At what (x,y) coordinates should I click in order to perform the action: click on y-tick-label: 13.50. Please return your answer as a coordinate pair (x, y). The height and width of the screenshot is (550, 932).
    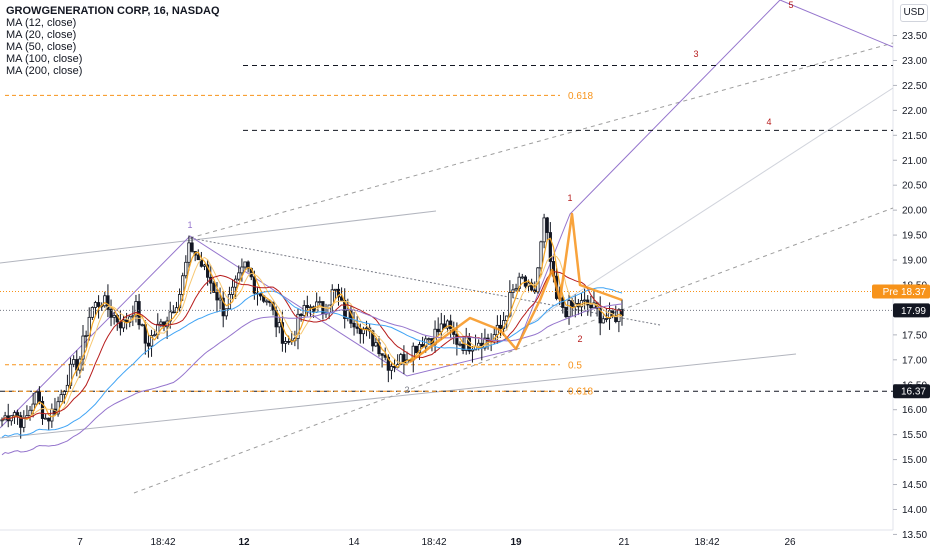
    Looking at the image, I should click on (914, 535).